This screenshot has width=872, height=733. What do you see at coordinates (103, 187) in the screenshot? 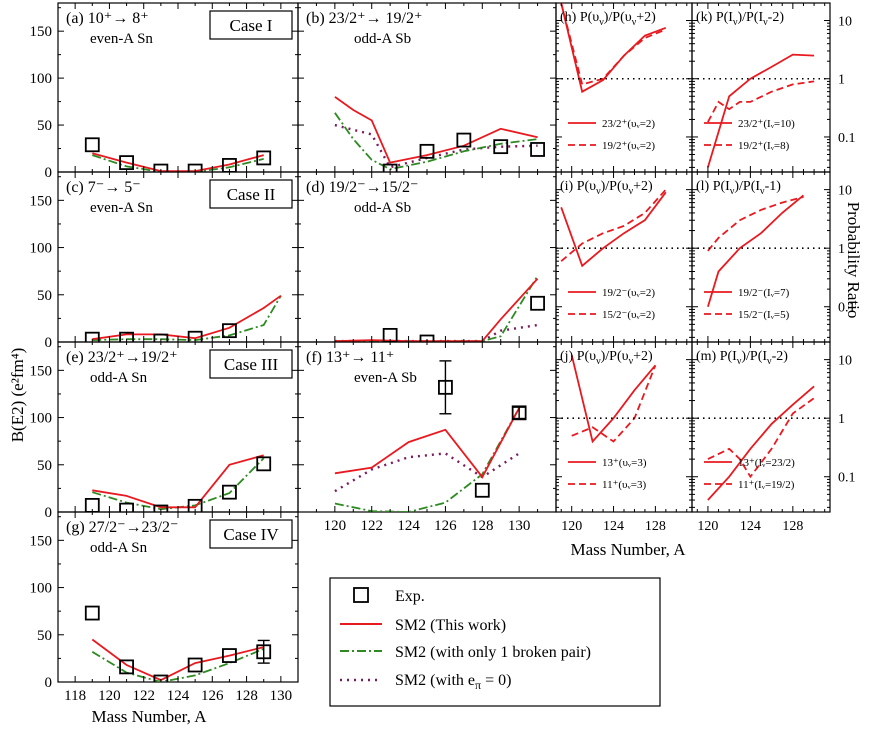
I see `panel-title: (c) 7⁻→ 5⁻` at bounding box center [103, 187].